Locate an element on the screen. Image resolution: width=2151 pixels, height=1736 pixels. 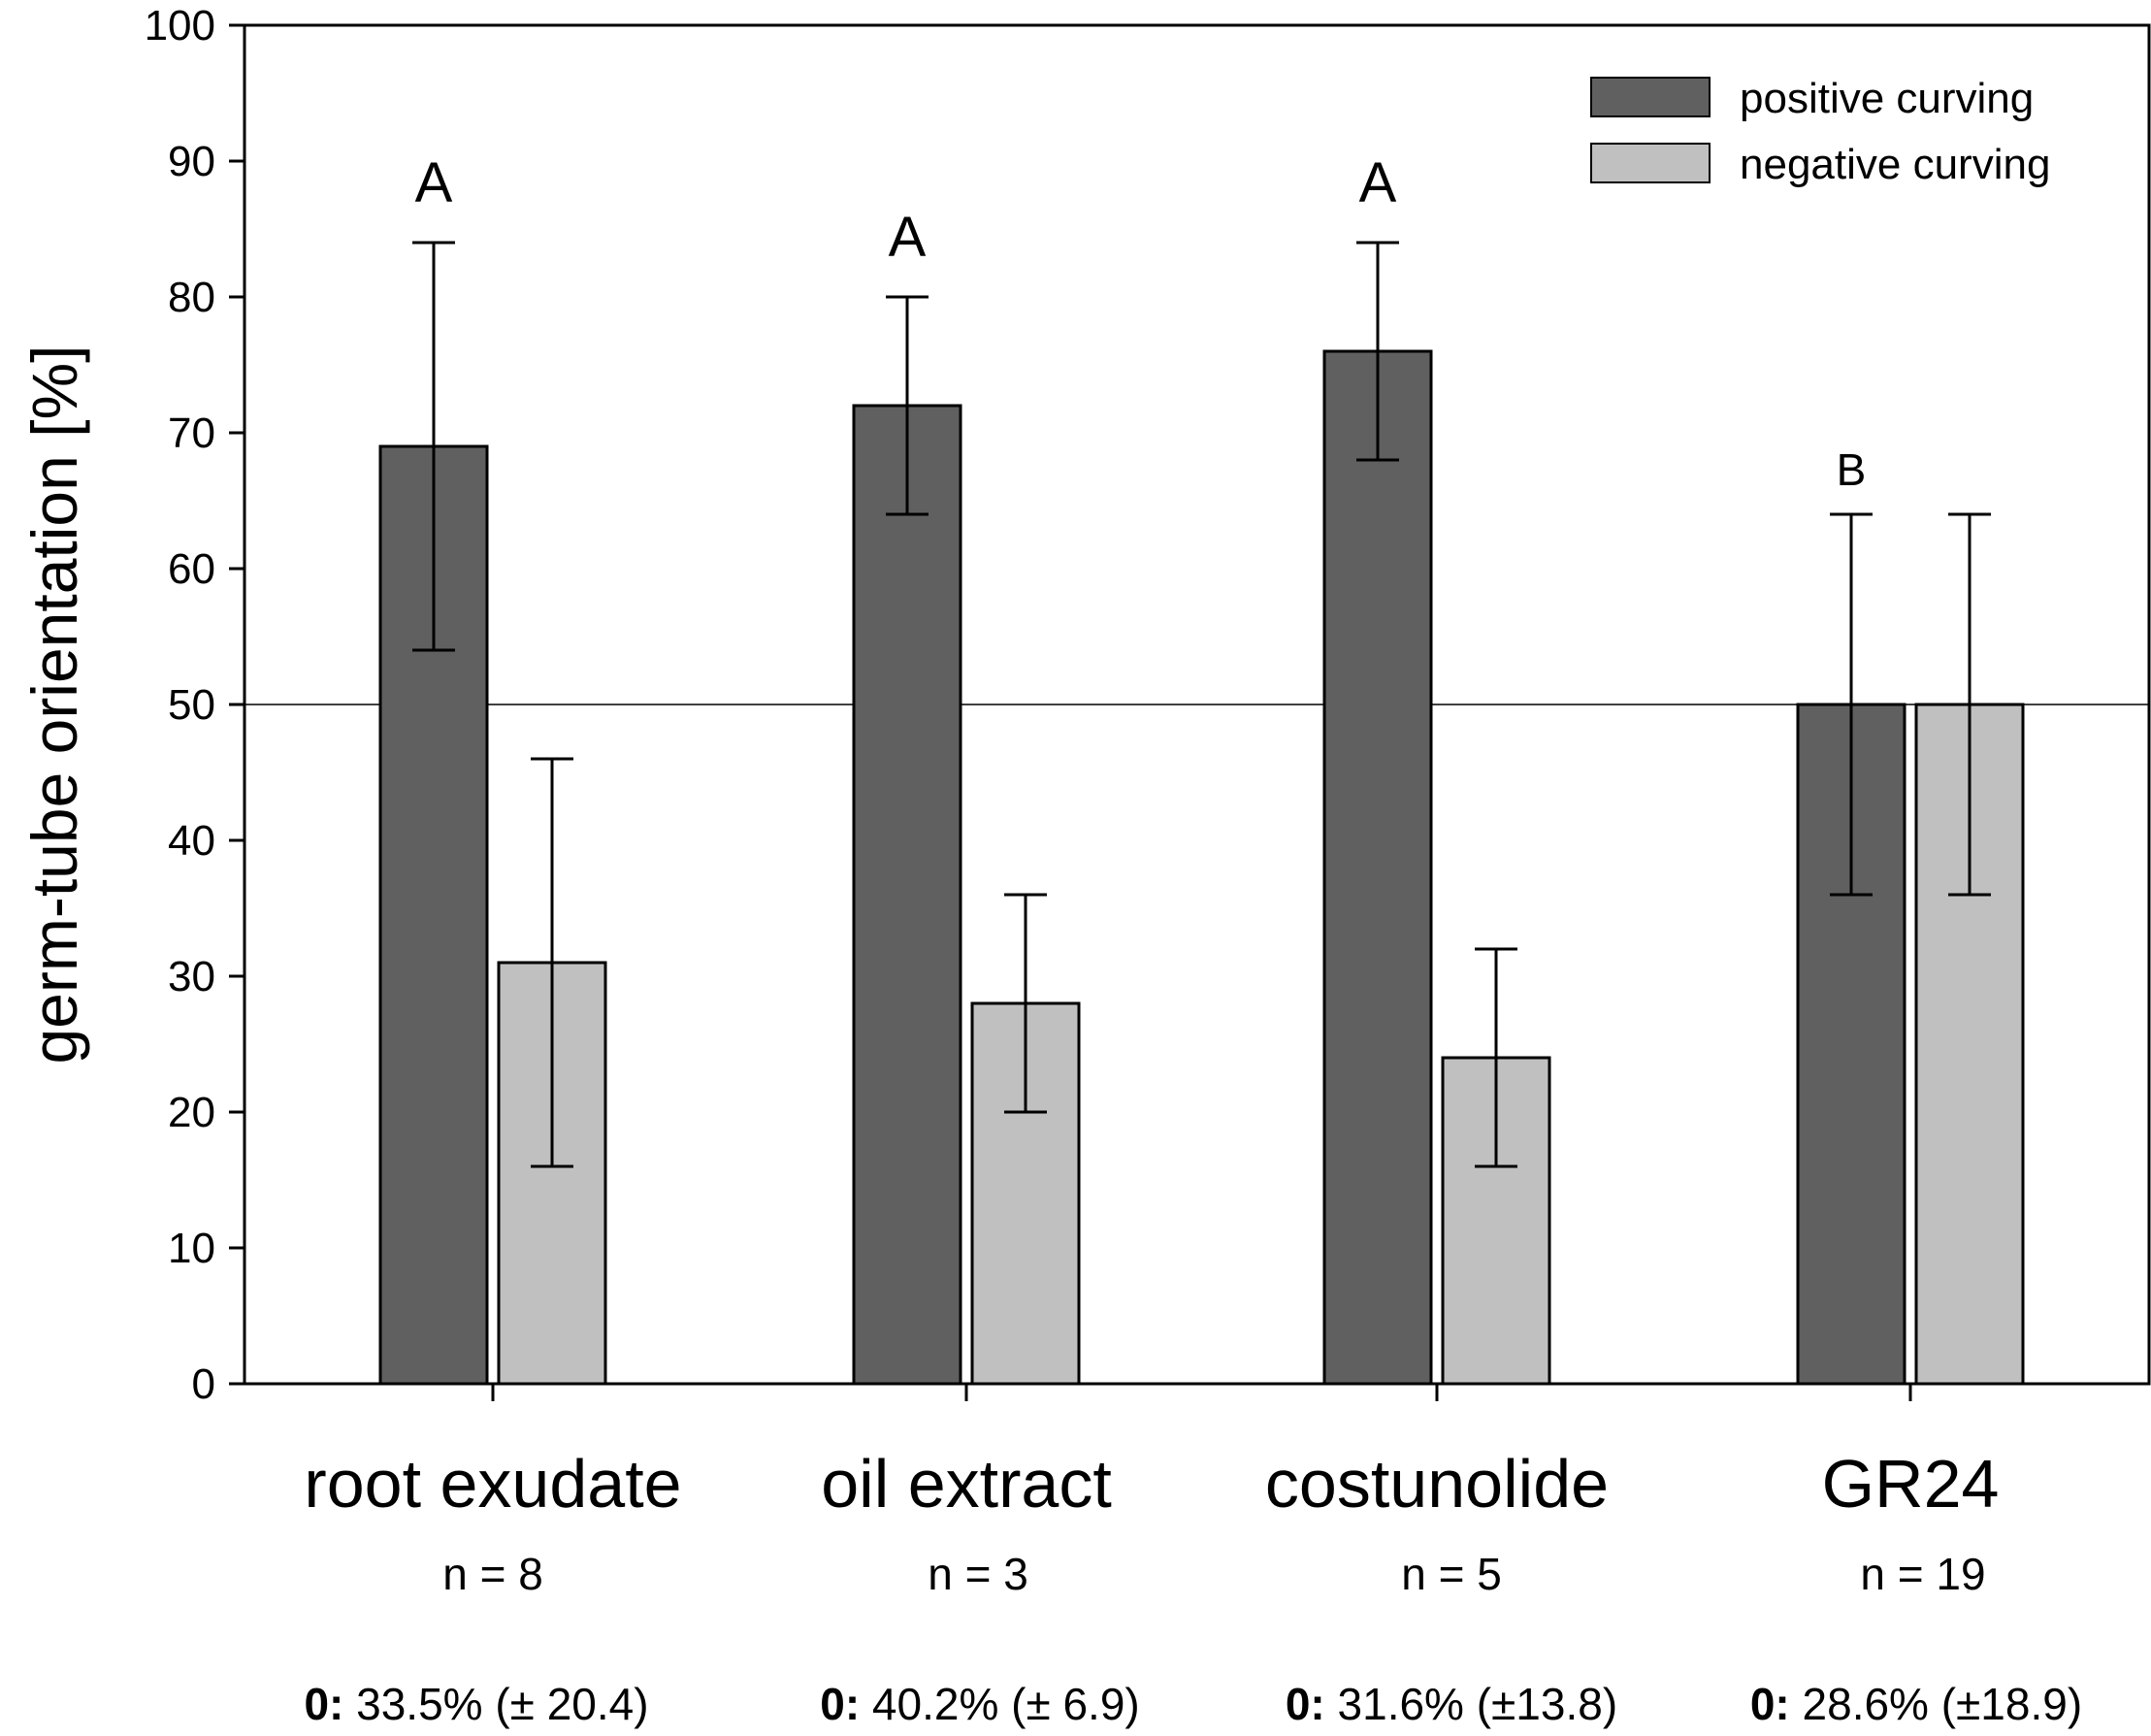
y-tick-label: 0 is located at coordinates (203, 1384).